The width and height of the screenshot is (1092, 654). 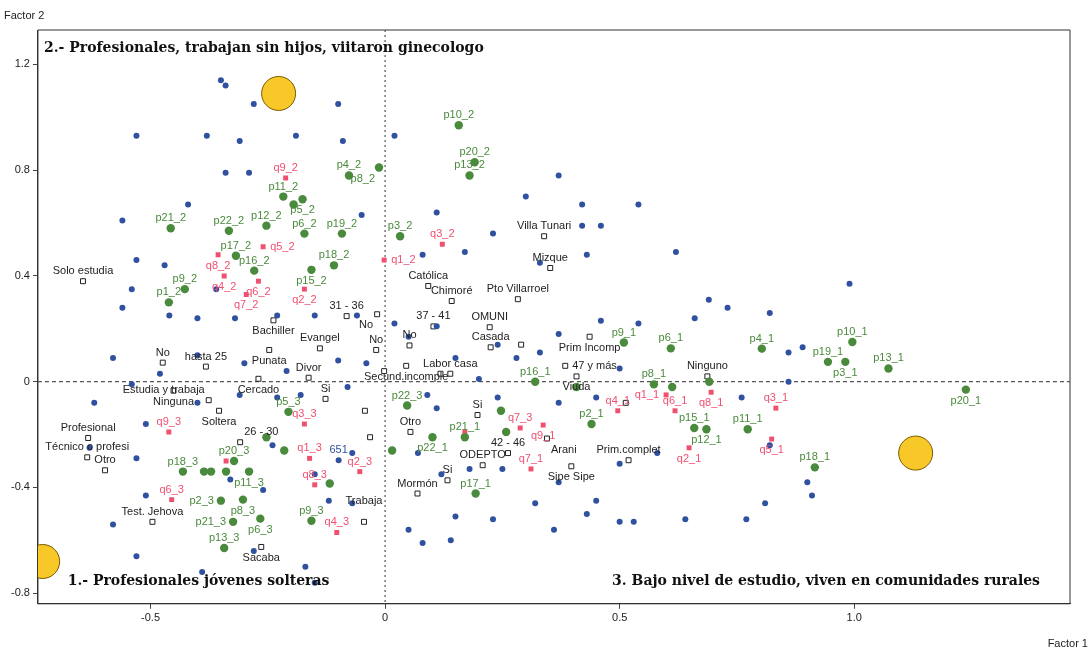 What do you see at coordinates (169, 291) in the screenshot?
I see `annotation: p1_2` at bounding box center [169, 291].